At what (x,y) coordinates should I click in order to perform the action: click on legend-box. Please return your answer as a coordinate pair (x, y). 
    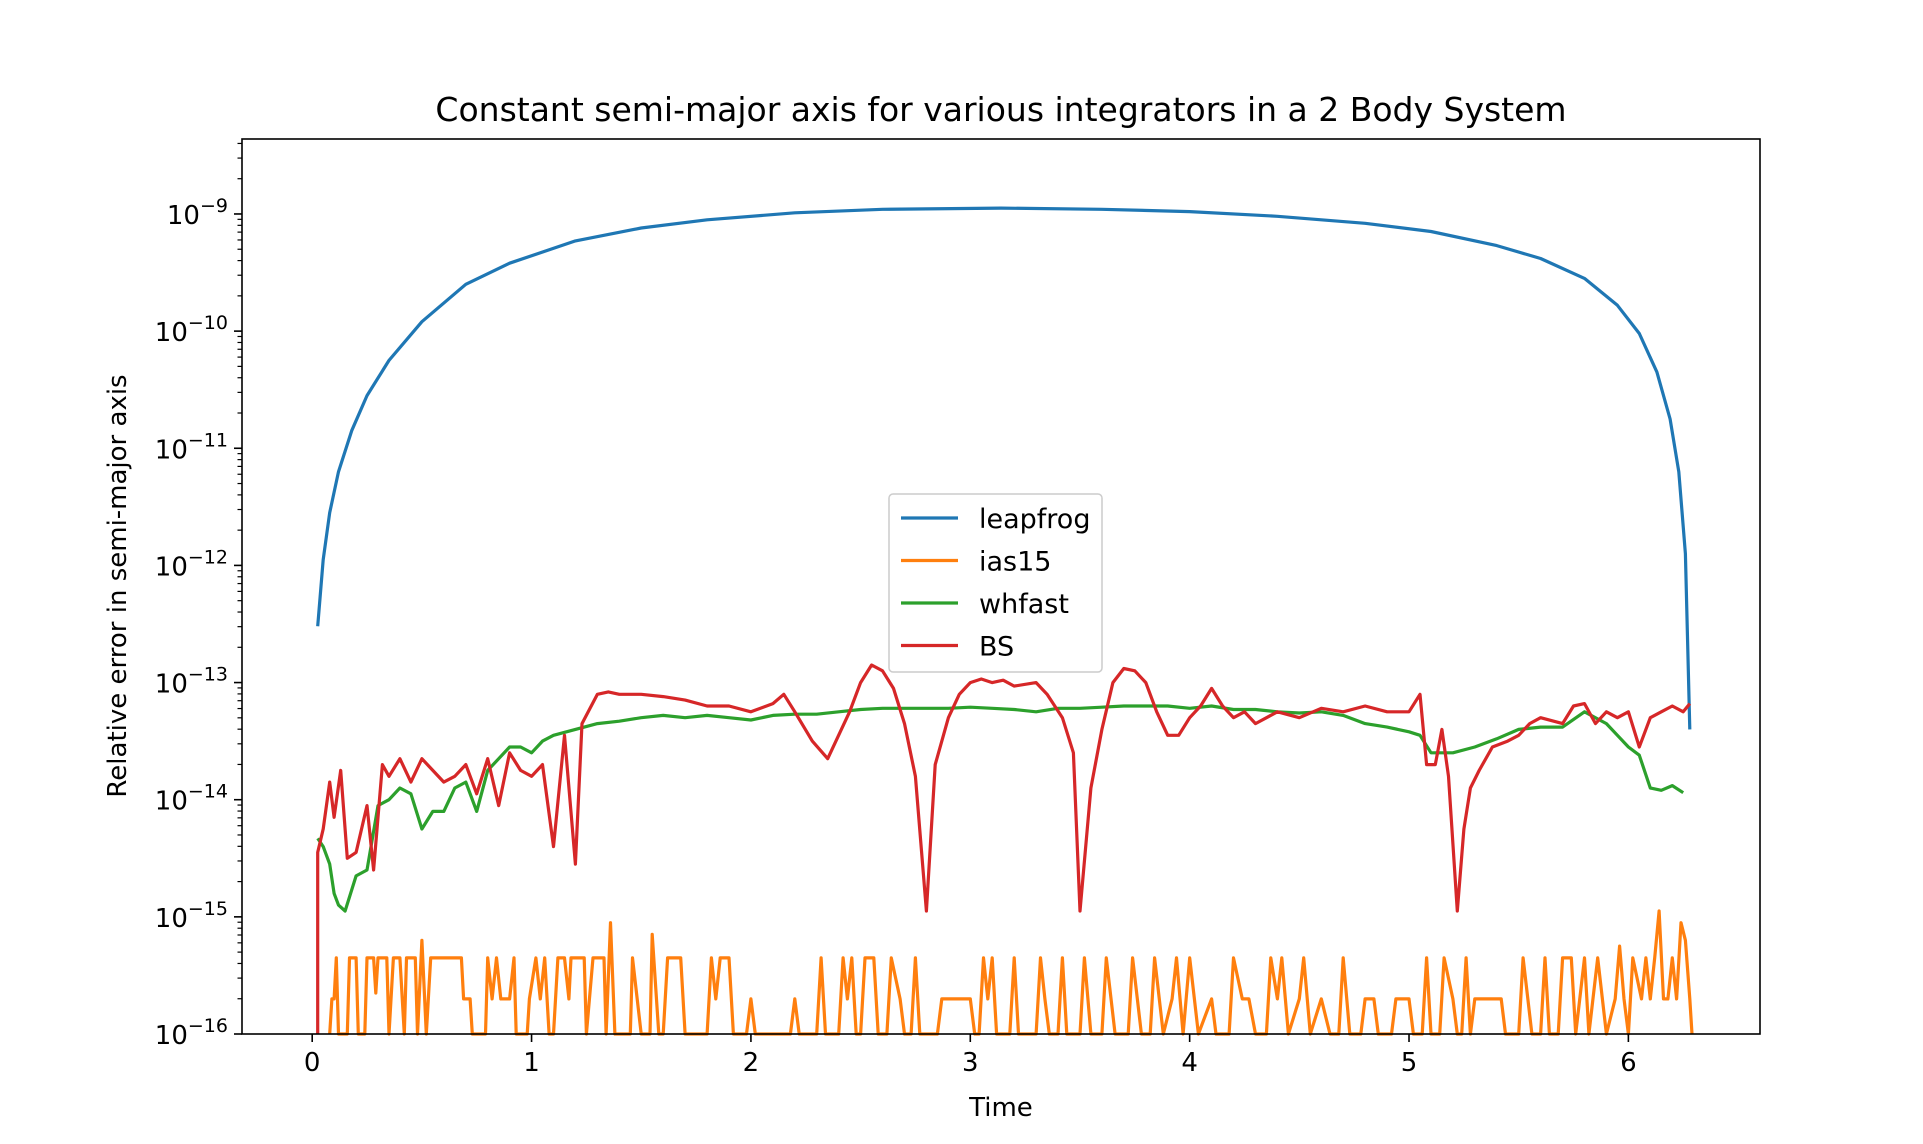
    Looking at the image, I should click on (995, 583).